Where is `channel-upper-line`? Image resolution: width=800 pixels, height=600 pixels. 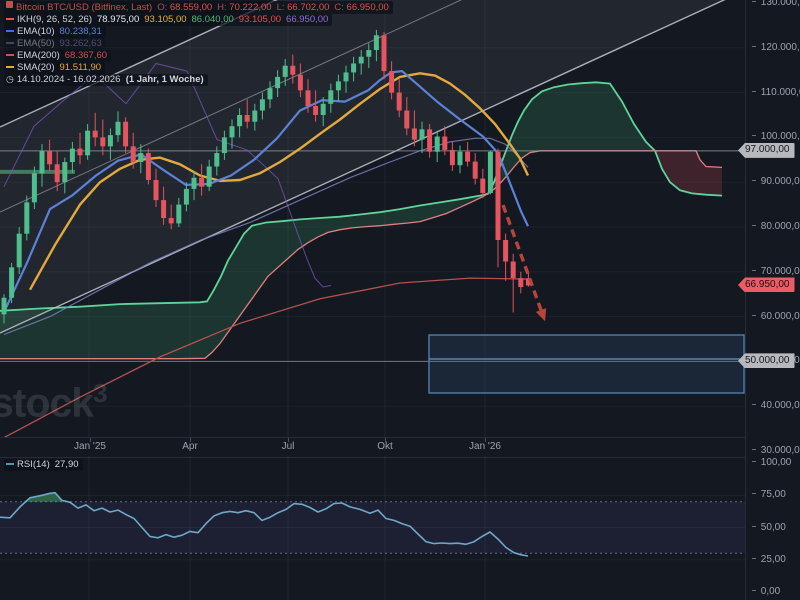
channel-upper-line is located at coordinates (139, 64).